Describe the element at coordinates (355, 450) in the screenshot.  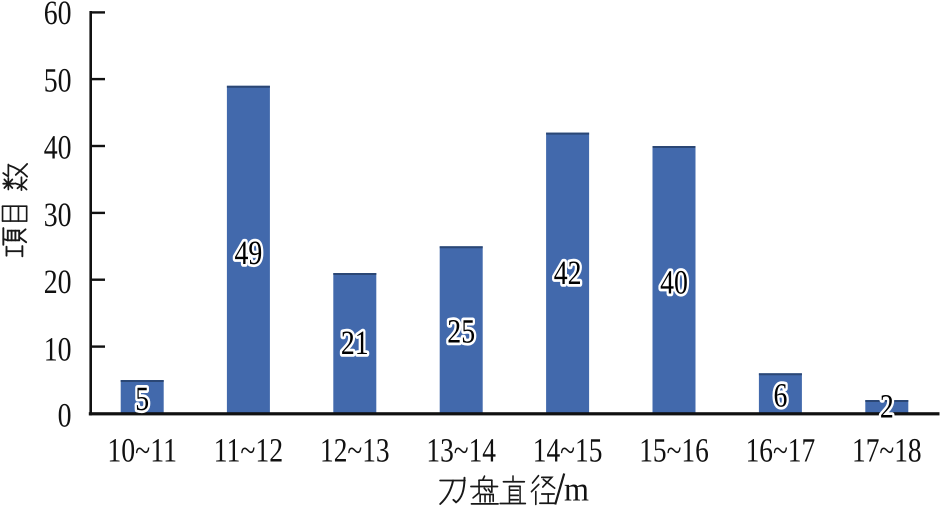
I see `svg-text: 12~13` at that location.